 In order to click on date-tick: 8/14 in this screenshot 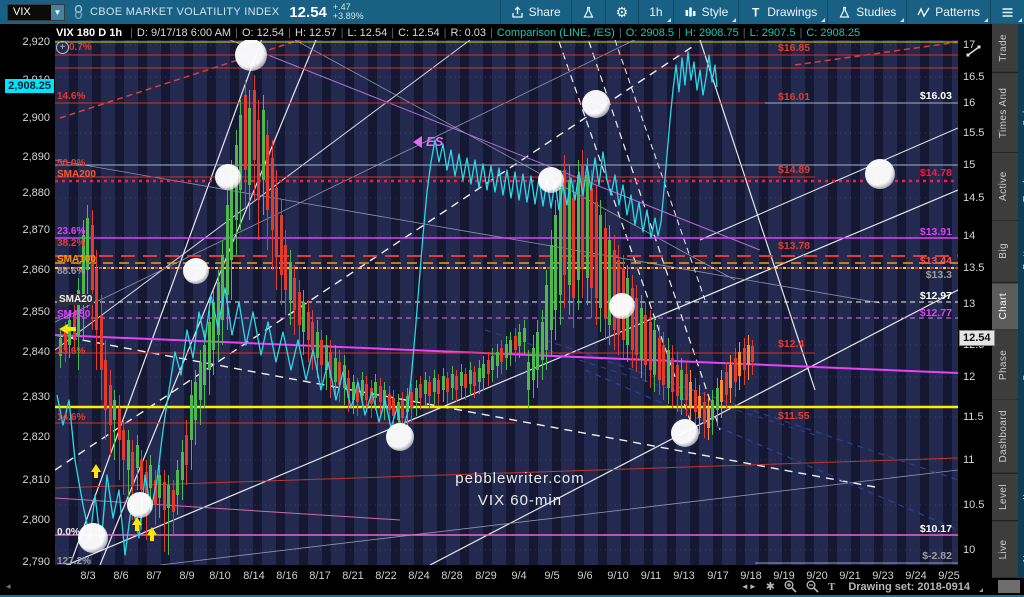, I will do `click(254, 576)`.